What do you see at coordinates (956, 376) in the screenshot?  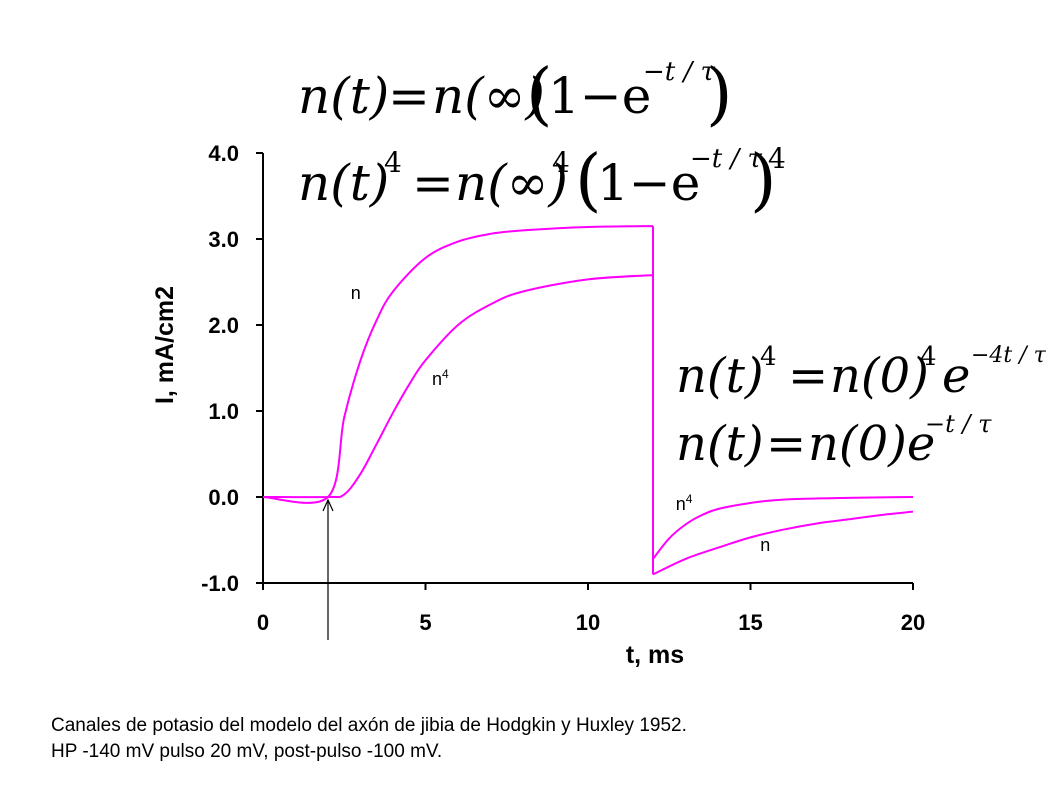 I see `eq3-rhs-b: e` at bounding box center [956, 376].